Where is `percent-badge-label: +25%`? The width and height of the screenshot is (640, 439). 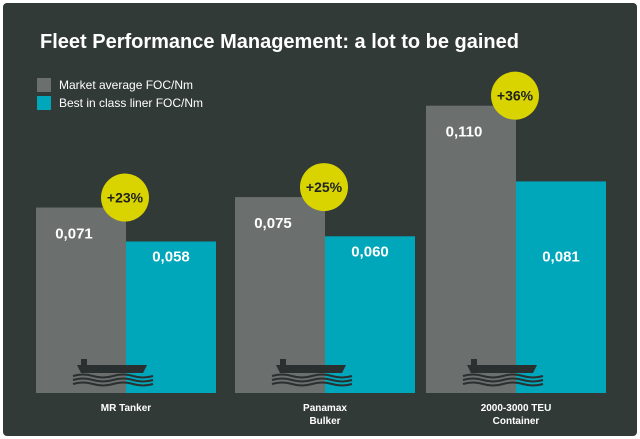
percent-badge-label: +25% is located at coordinates (324, 187).